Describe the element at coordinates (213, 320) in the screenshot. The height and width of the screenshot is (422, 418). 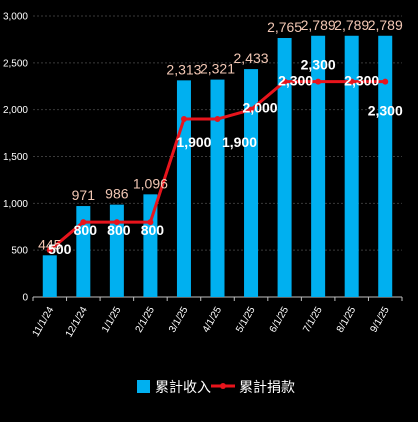
I see `x-tick-label: 4/1/25` at that location.